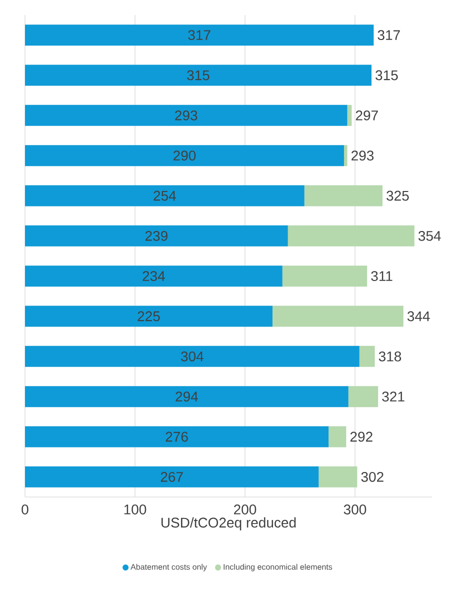 The height and width of the screenshot is (597, 462). I want to click on total-label: 297, so click(367, 115).